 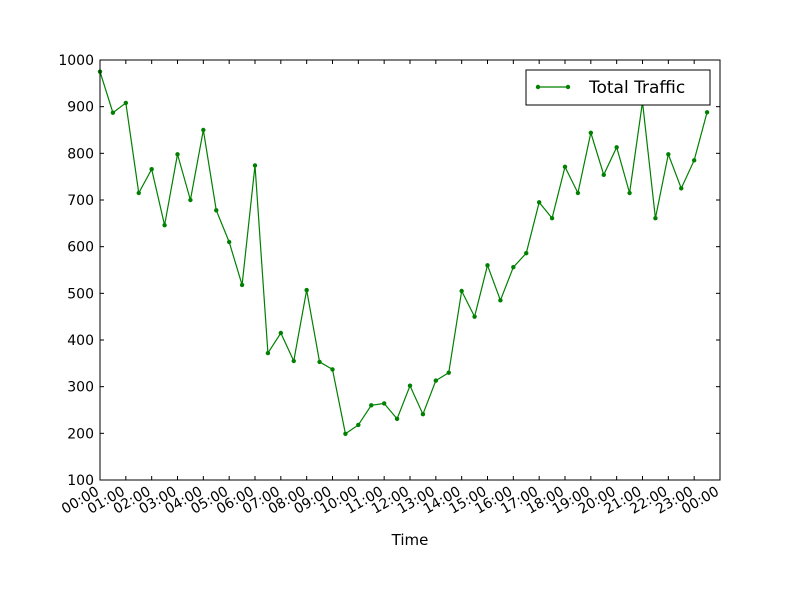 What do you see at coordinates (80, 154) in the screenshot?
I see `y-tick-label: 800` at bounding box center [80, 154].